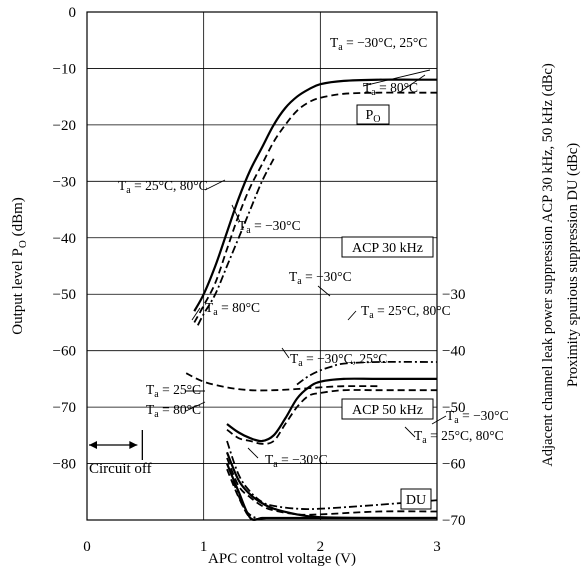 The image size is (587, 573). I want to click on curve-box-po, so click(373, 114).